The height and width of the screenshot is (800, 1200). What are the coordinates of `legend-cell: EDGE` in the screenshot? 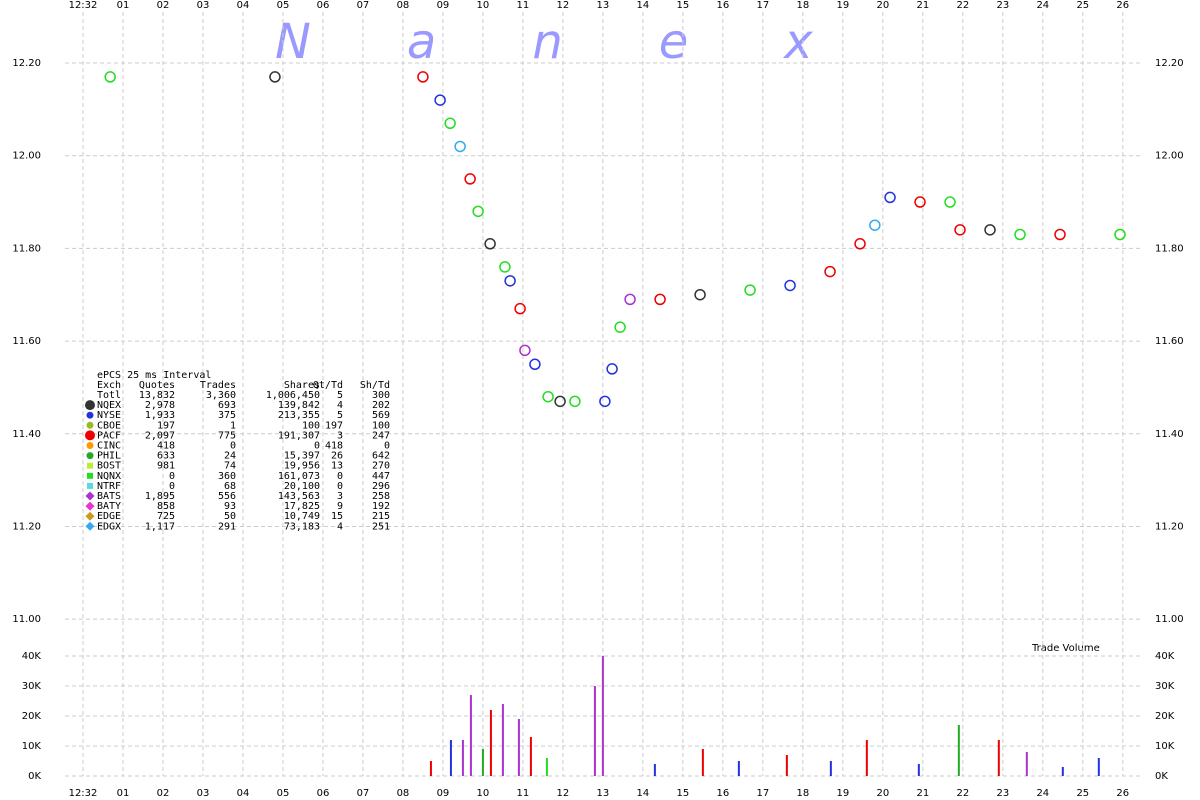 It's located at (109, 516).